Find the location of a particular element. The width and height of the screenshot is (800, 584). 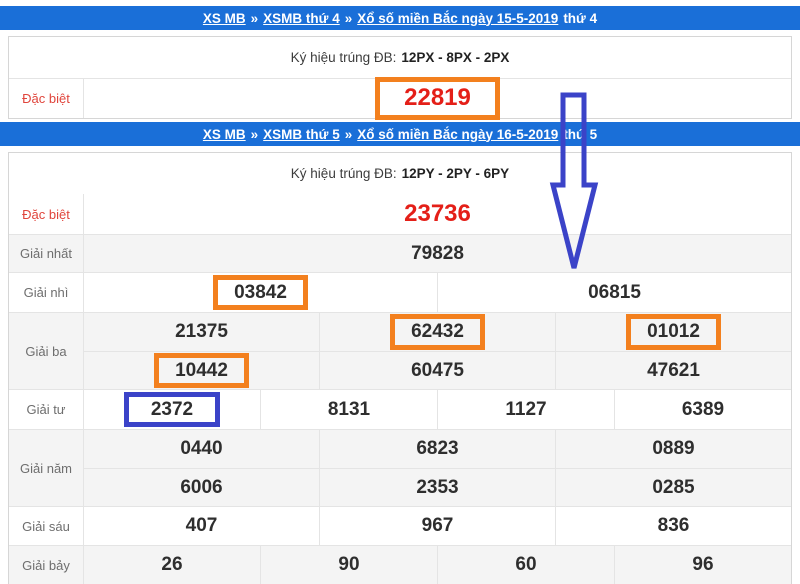

prize-number: 96 is located at coordinates (703, 564).